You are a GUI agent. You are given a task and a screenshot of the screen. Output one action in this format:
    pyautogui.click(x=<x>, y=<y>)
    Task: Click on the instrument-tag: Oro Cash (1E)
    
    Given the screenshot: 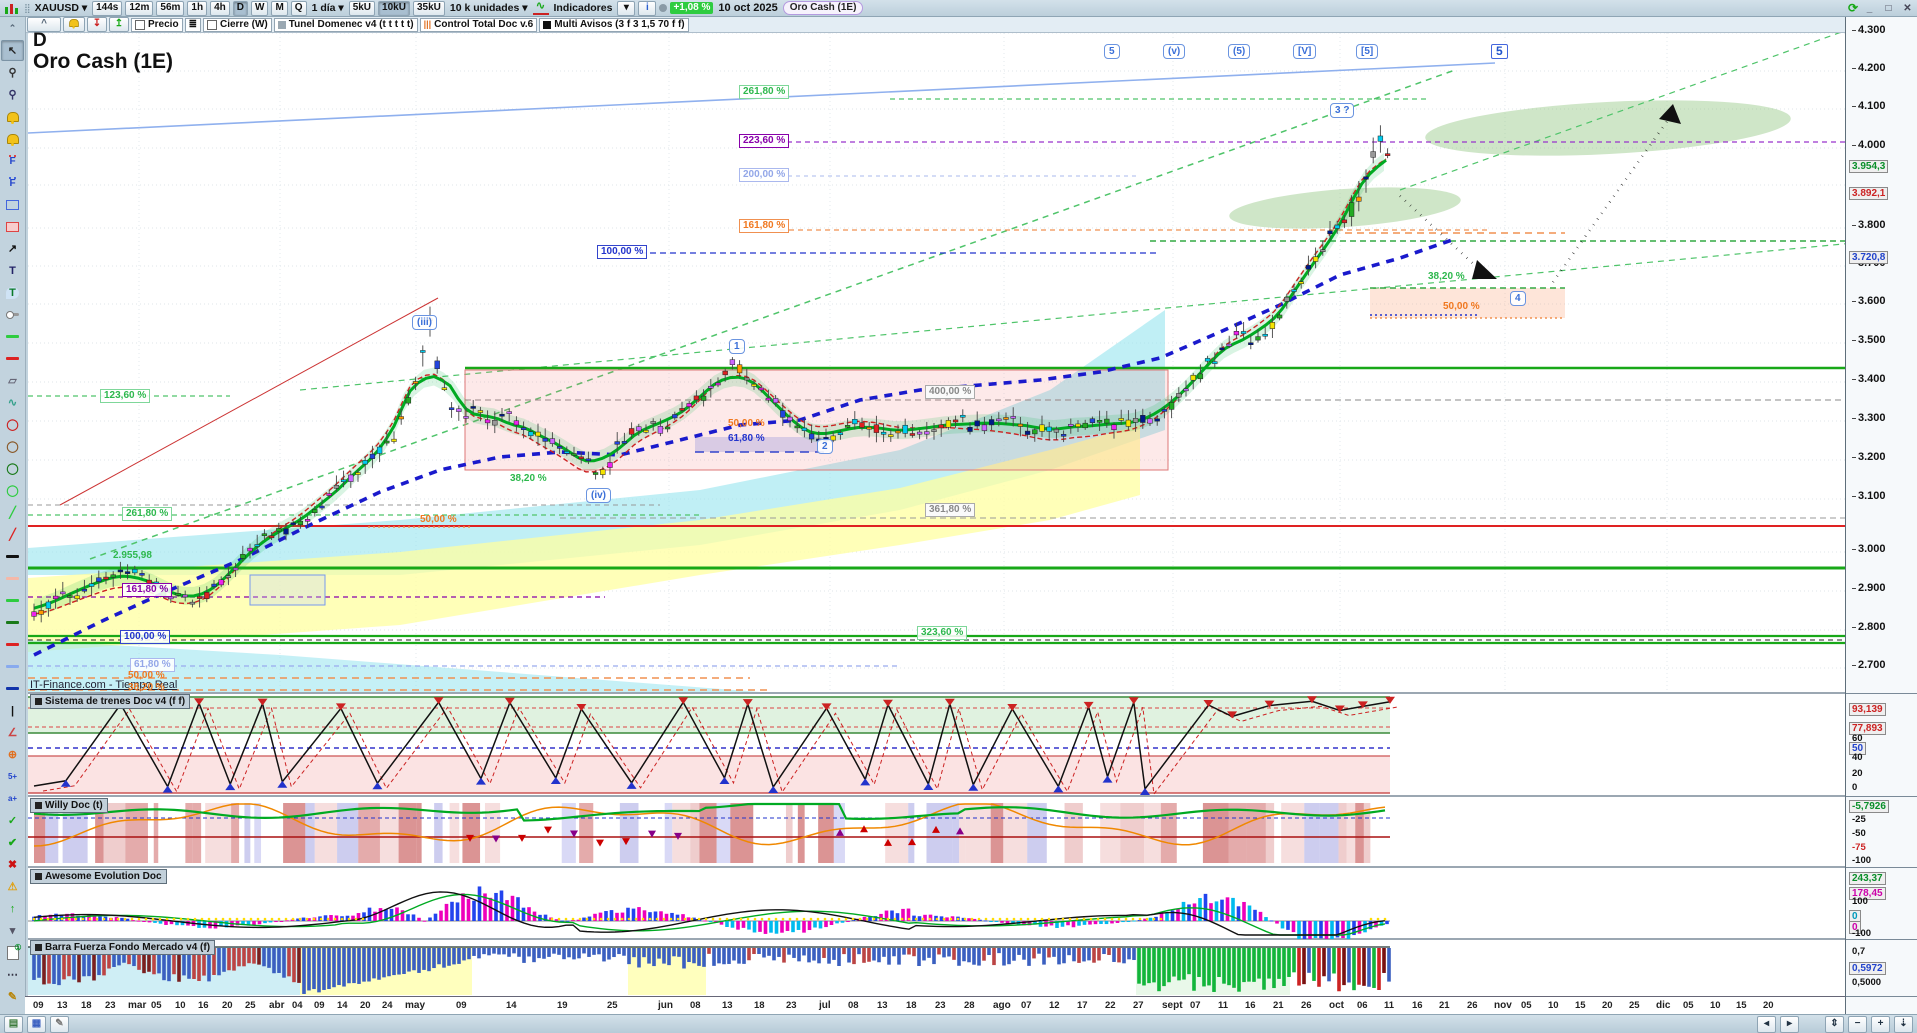 What is the action you would take?
    pyautogui.click(x=823, y=8)
    